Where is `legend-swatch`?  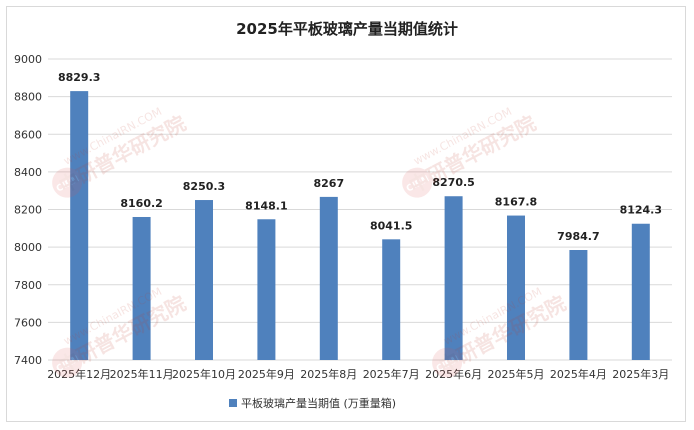
legend-swatch is located at coordinates (233, 403).